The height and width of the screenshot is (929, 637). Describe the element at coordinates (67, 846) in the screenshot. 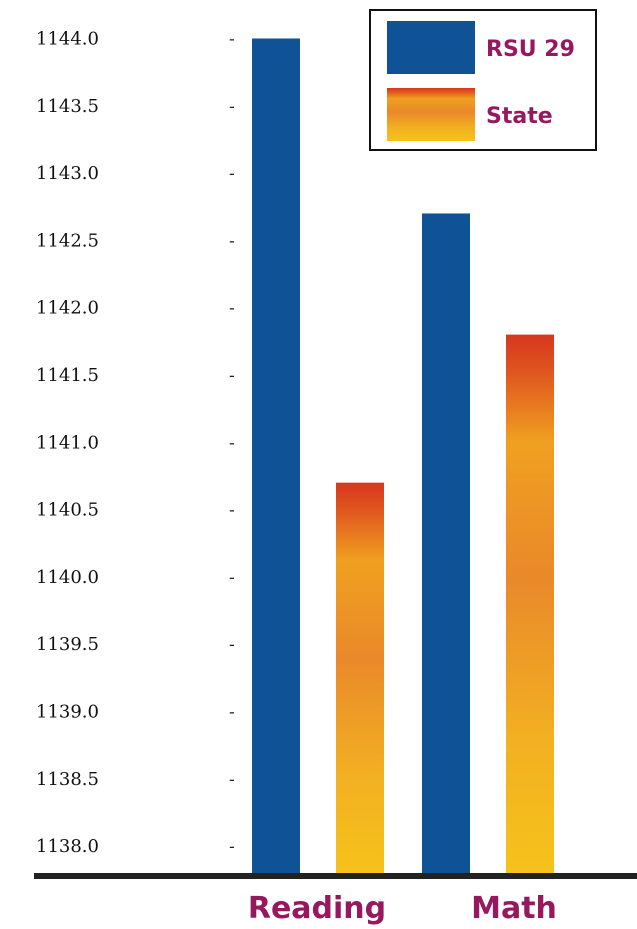

I see `y-tick-label: 1138.0` at that location.